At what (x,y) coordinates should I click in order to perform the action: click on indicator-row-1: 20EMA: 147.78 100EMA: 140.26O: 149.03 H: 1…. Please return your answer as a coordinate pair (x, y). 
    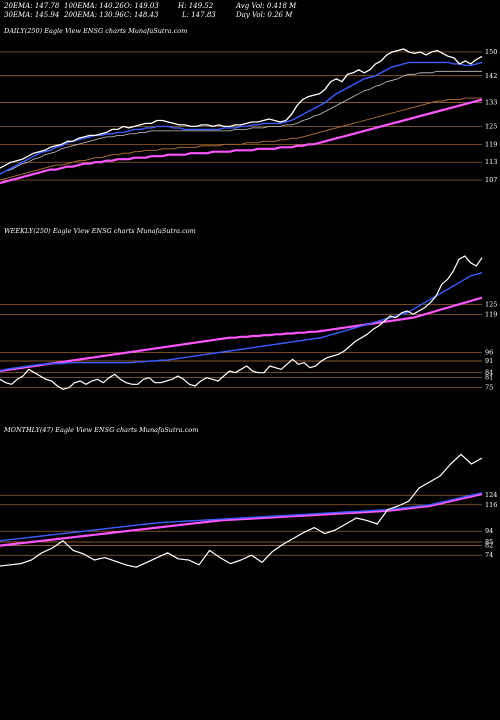
    Looking at the image, I should click on (150, 6).